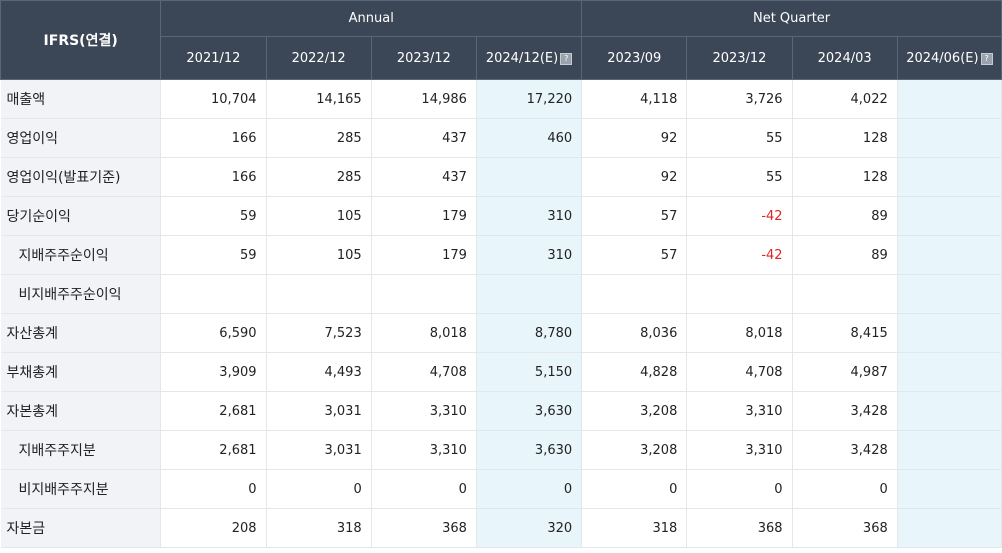 This screenshot has width=1002, height=553. Describe the element at coordinates (81, 294) in the screenshot. I see `row-label: 비지배주주순이익` at that location.